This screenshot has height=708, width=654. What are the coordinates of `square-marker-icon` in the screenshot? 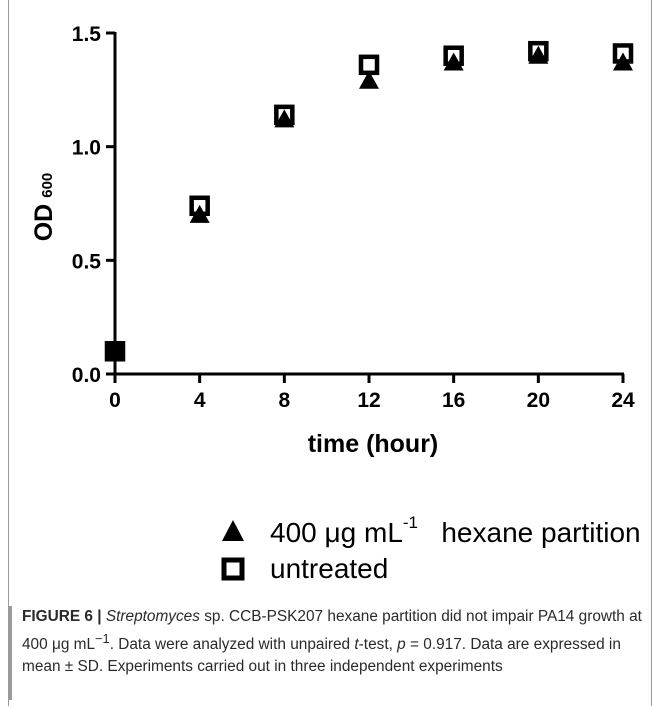 It's located at (244, 569).